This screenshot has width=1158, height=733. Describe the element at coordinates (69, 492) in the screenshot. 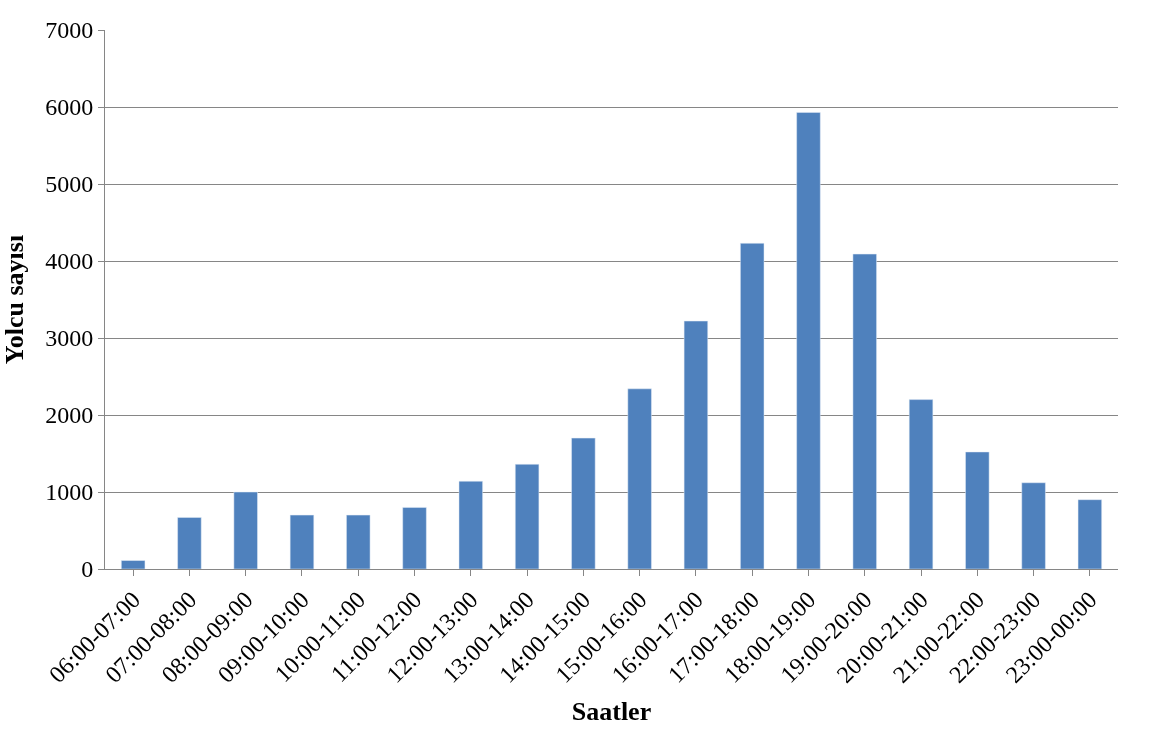

I see `y-tick-label: 1000` at that location.